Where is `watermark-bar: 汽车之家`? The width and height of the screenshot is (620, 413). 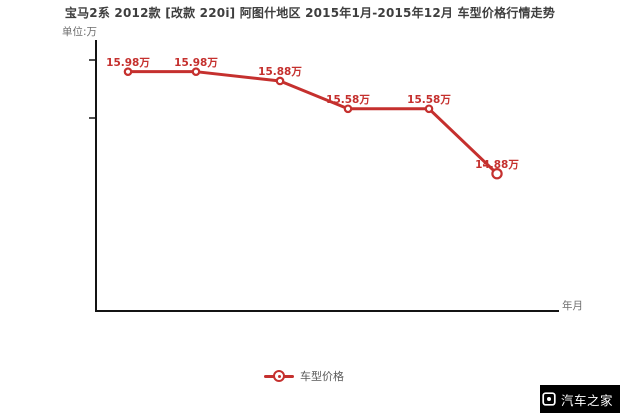 watermark-bar: 汽车之家 is located at coordinates (580, 399).